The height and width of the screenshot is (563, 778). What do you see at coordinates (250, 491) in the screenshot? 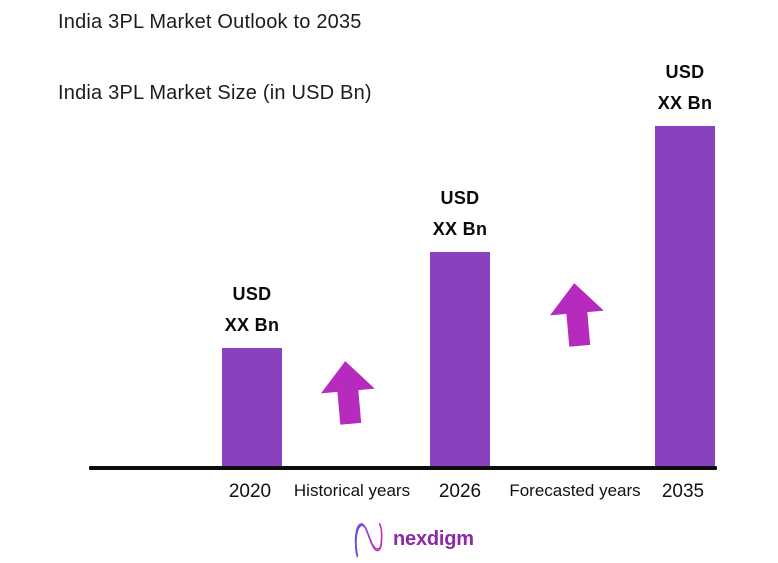
I see `x-tick-2020: 2020` at bounding box center [250, 491].